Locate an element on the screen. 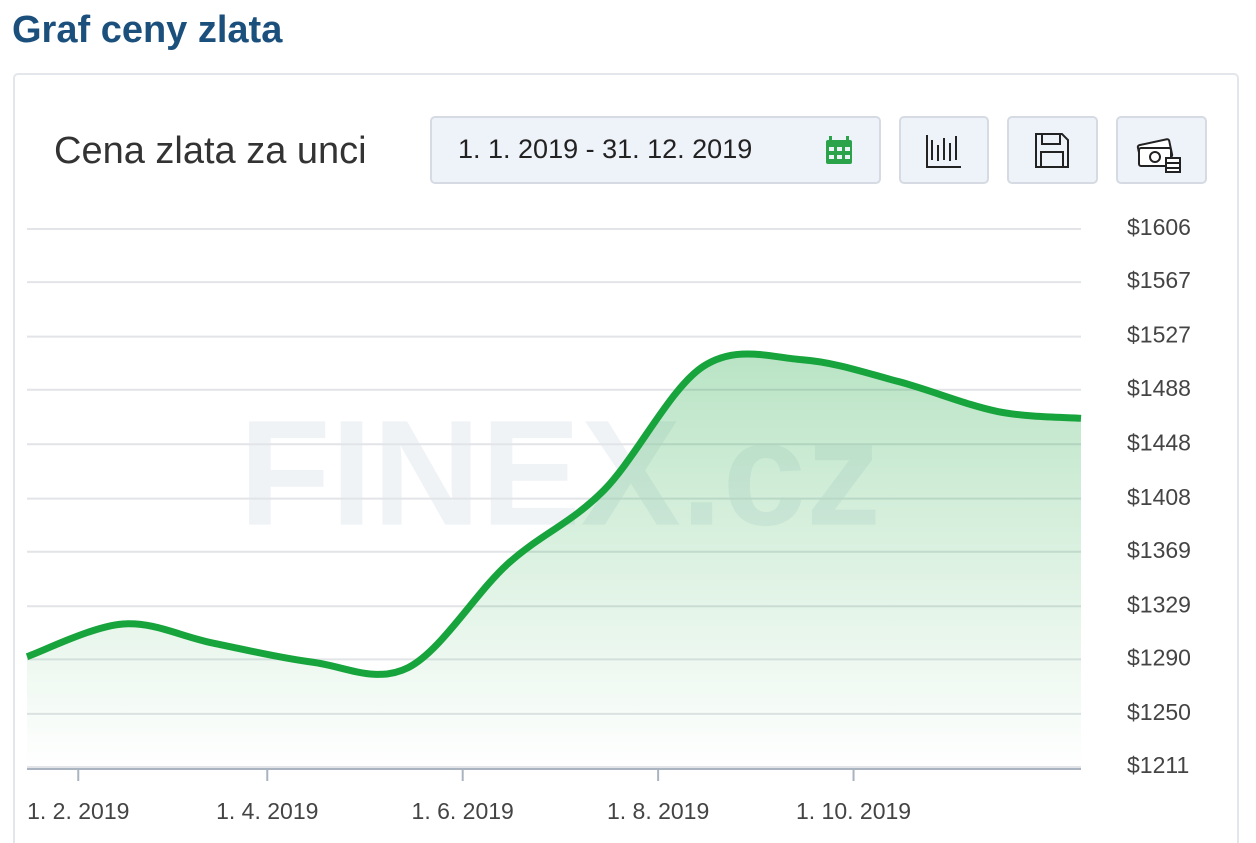 The image size is (1256, 843). x-tick-label: 1. 4. 2019 is located at coordinates (267, 811).